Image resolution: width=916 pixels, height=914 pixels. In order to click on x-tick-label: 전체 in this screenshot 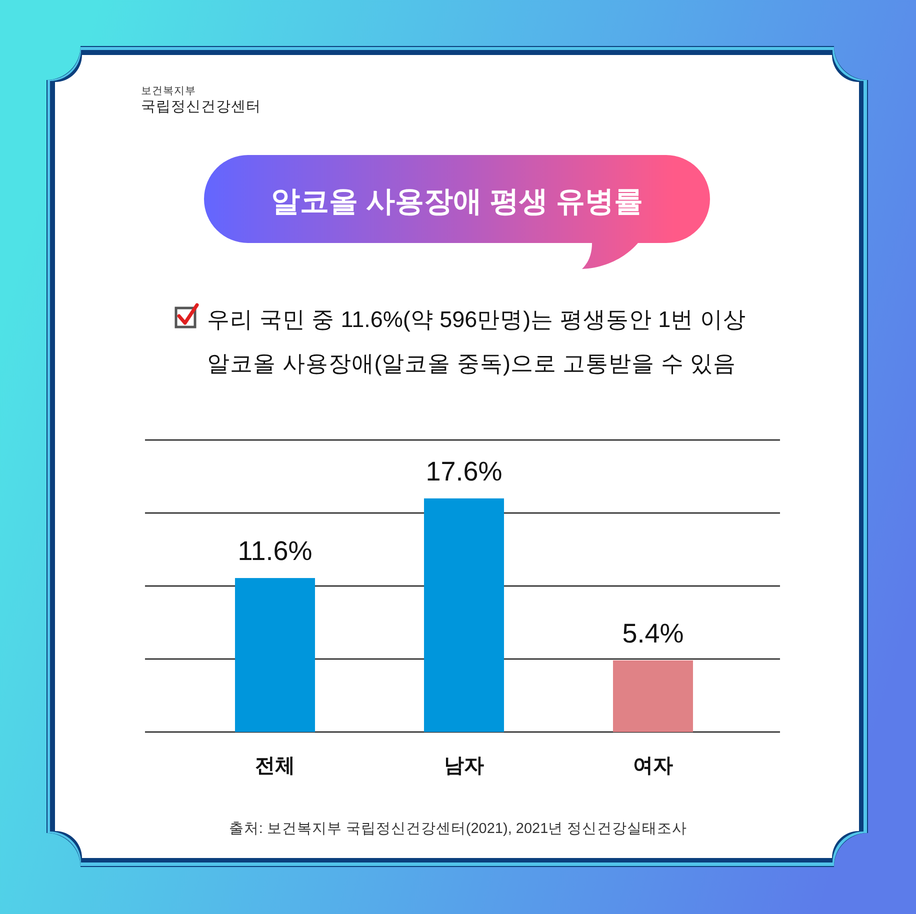, I will do `click(275, 766)`.